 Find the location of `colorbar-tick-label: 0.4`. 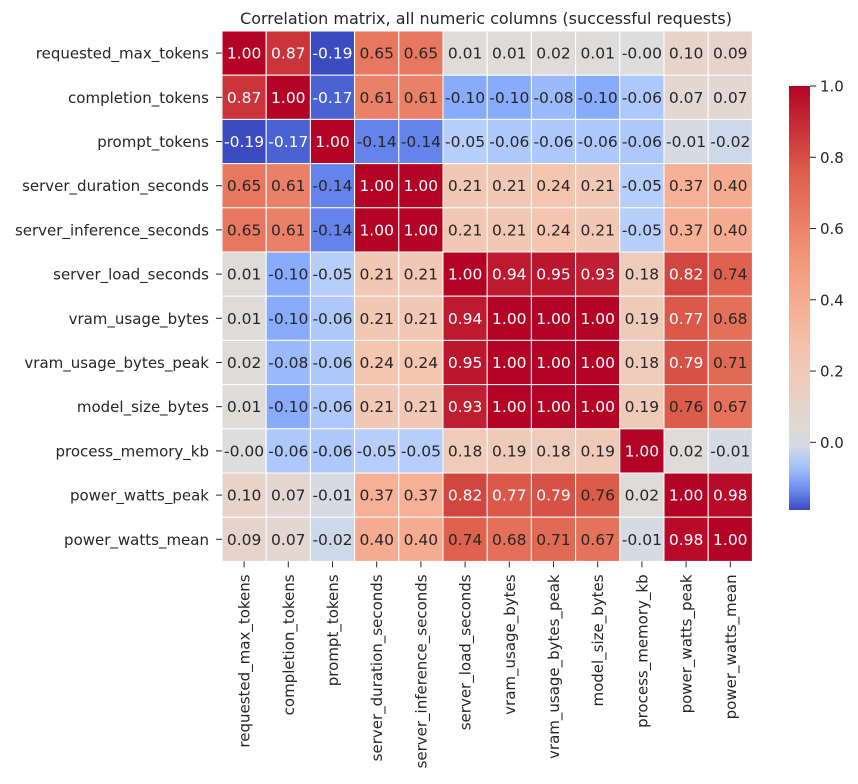

colorbar-tick-label: 0.4 is located at coordinates (832, 300).